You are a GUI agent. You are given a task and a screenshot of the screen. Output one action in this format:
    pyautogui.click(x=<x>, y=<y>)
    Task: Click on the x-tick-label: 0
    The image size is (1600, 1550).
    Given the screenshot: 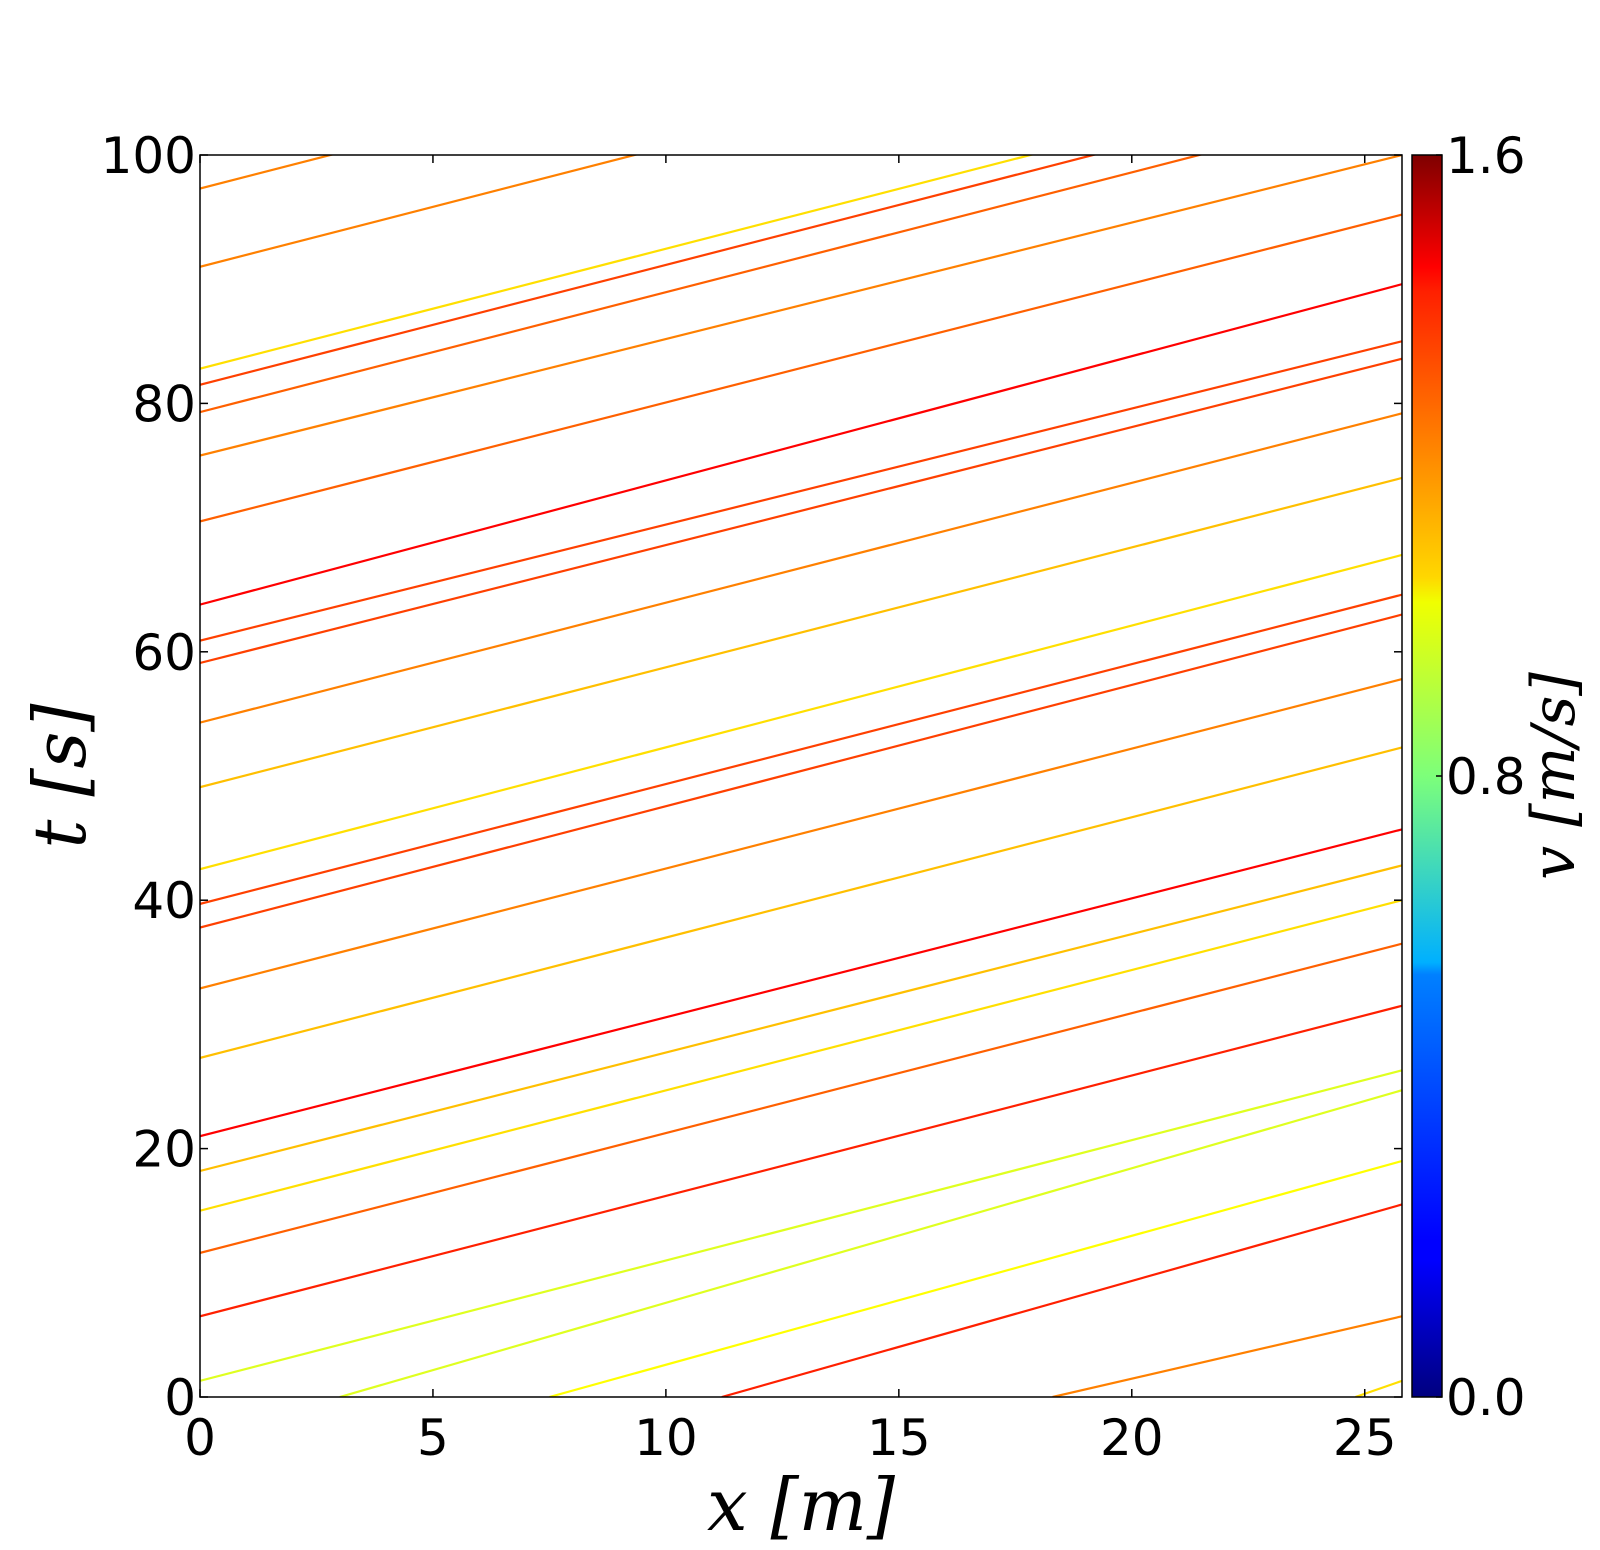 What is the action you would take?
    pyautogui.click(x=200, y=1438)
    